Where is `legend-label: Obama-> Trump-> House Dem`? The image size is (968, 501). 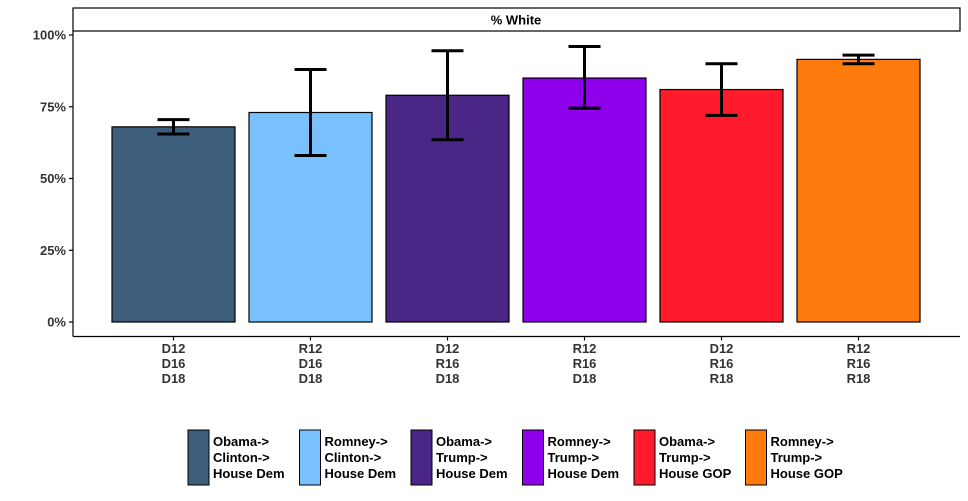
legend-label: Obama-> Trump-> House Dem is located at coordinates (472, 457).